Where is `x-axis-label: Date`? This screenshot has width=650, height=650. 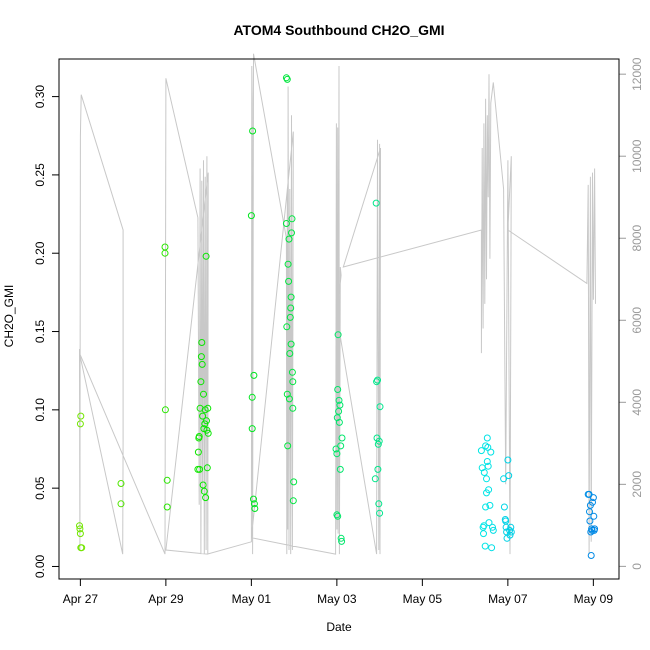 x-axis-label: Date is located at coordinates (339, 627).